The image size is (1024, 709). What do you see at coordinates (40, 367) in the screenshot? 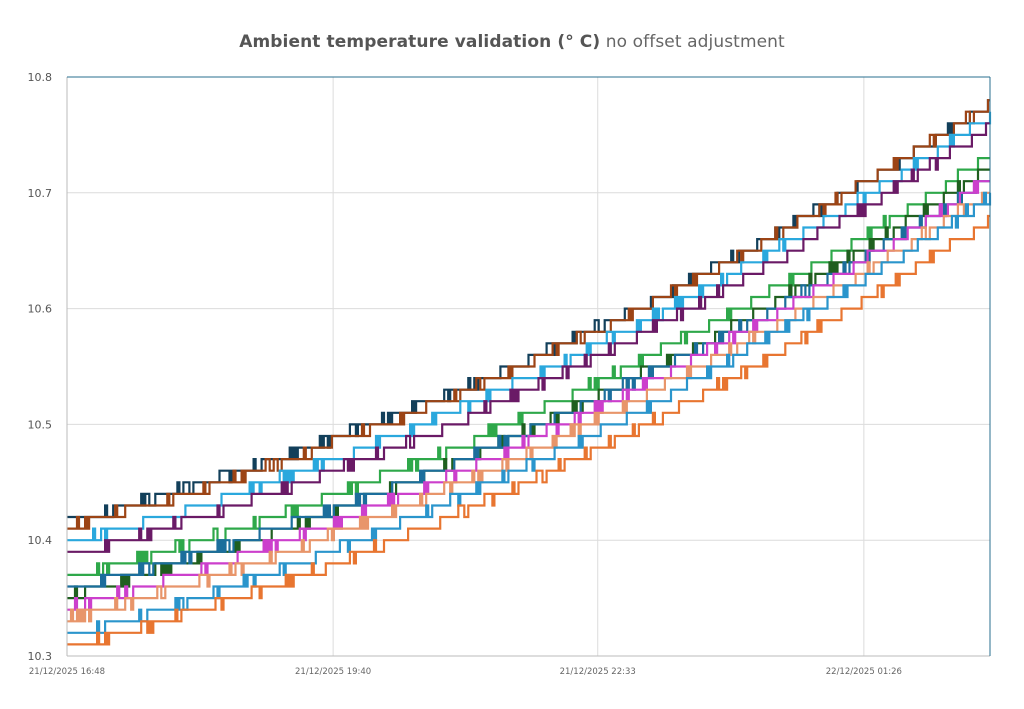
I see `y-tick-labels: 10.3 10.4 10.5 10.6 10.7 10.8` at bounding box center [40, 367].